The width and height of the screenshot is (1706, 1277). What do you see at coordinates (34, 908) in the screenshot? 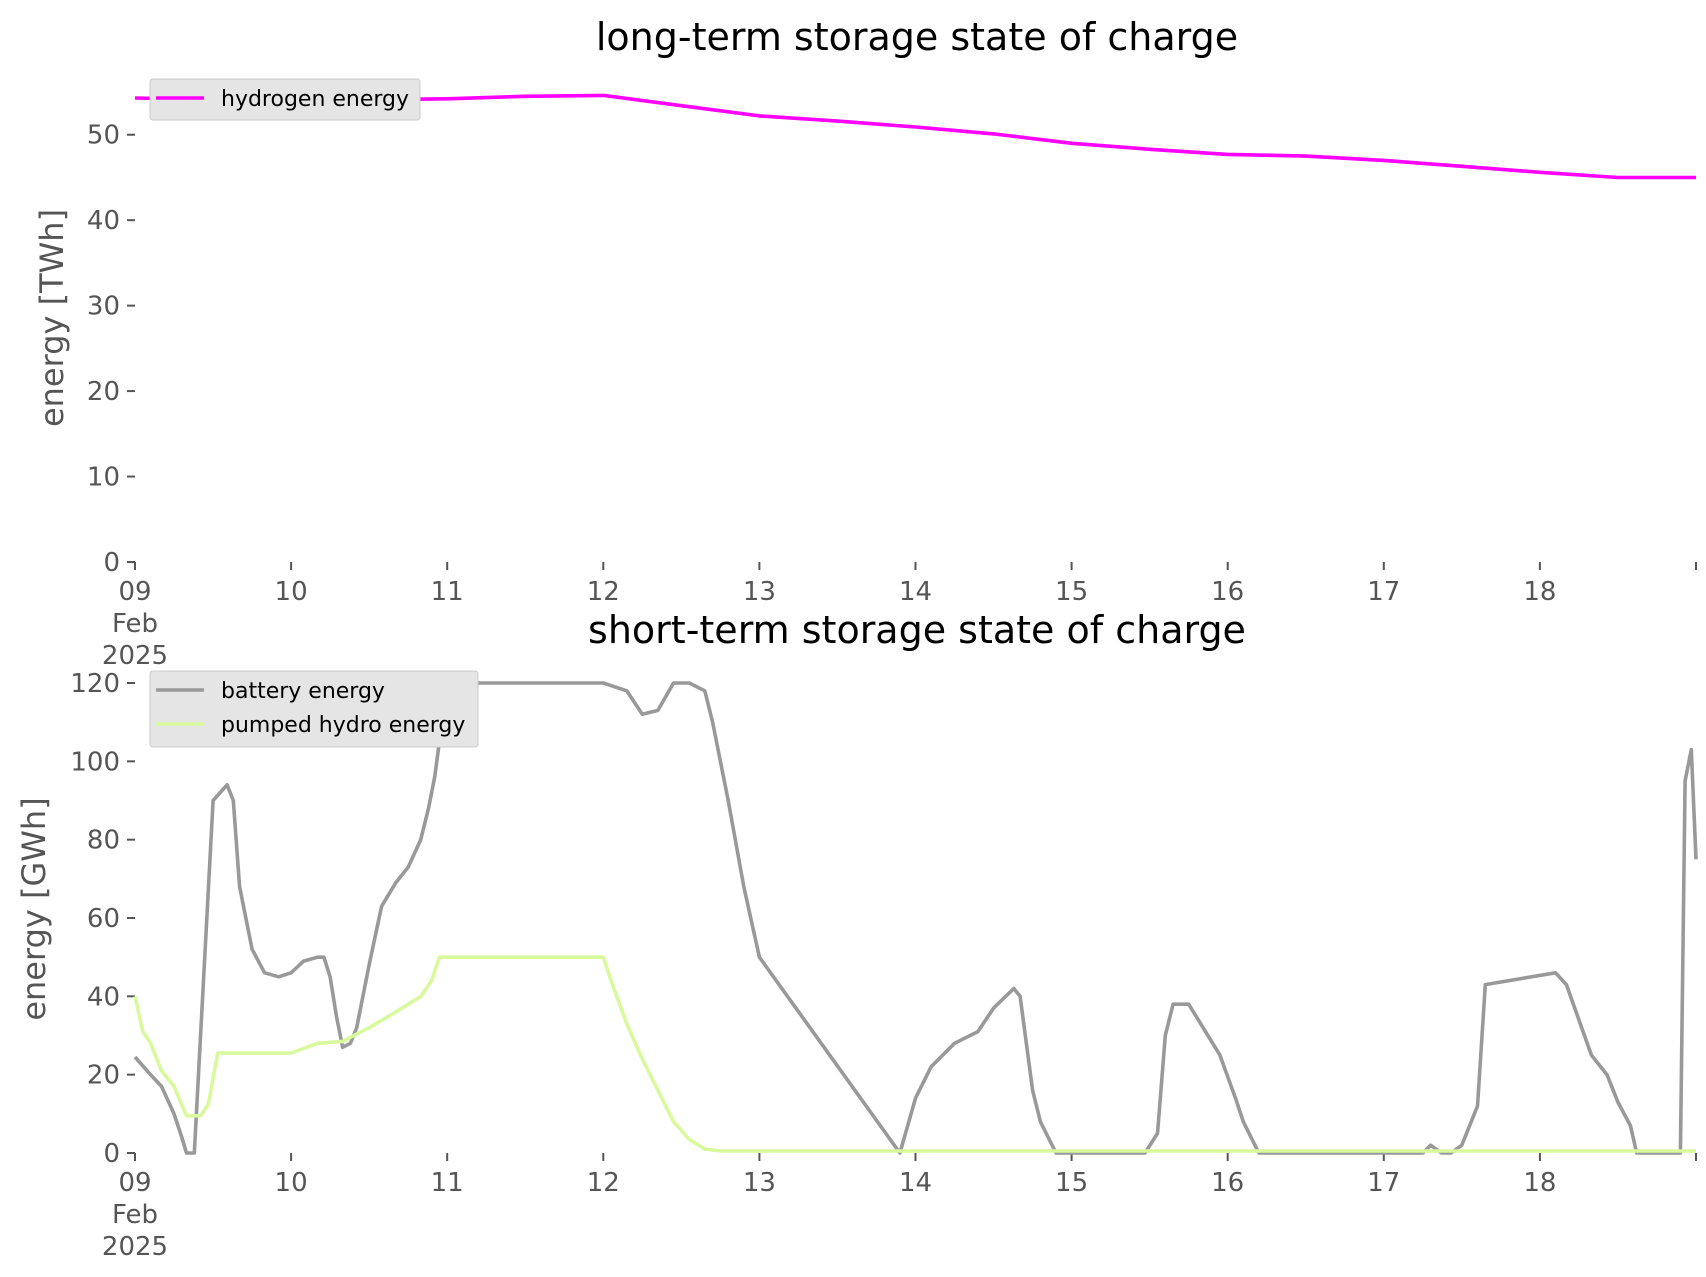
I see `y-axis-label: energy [GWh]` at bounding box center [34, 908].